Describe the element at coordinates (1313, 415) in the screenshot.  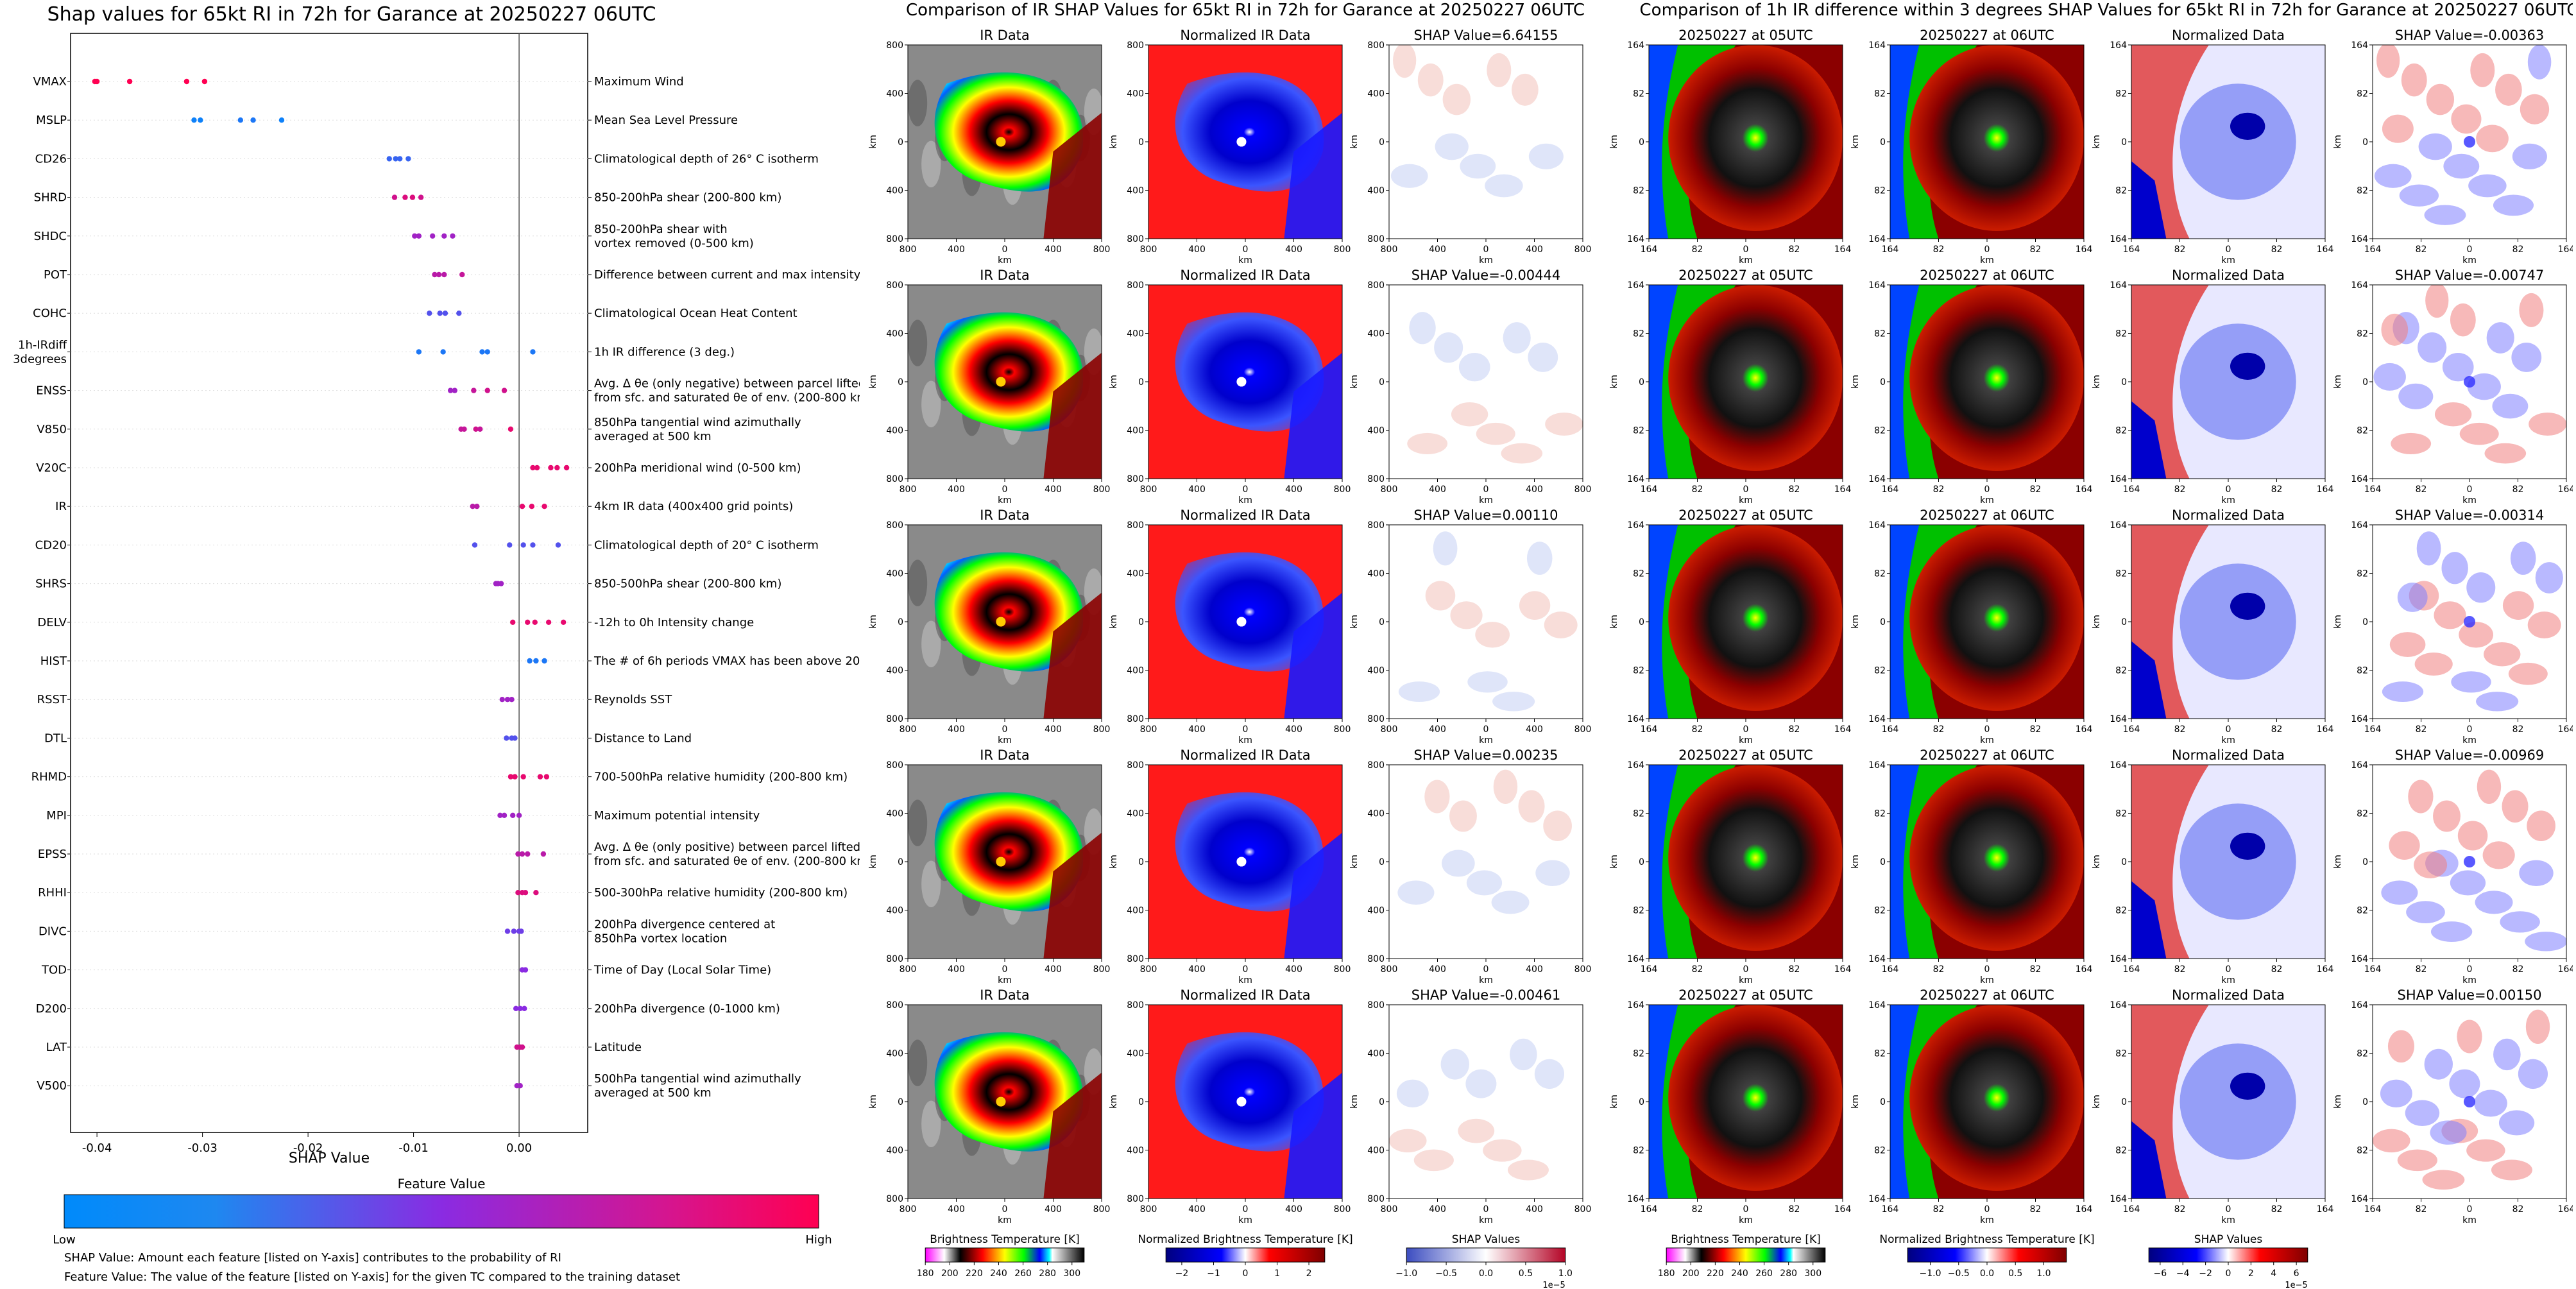
I see `cloud-band` at that location.